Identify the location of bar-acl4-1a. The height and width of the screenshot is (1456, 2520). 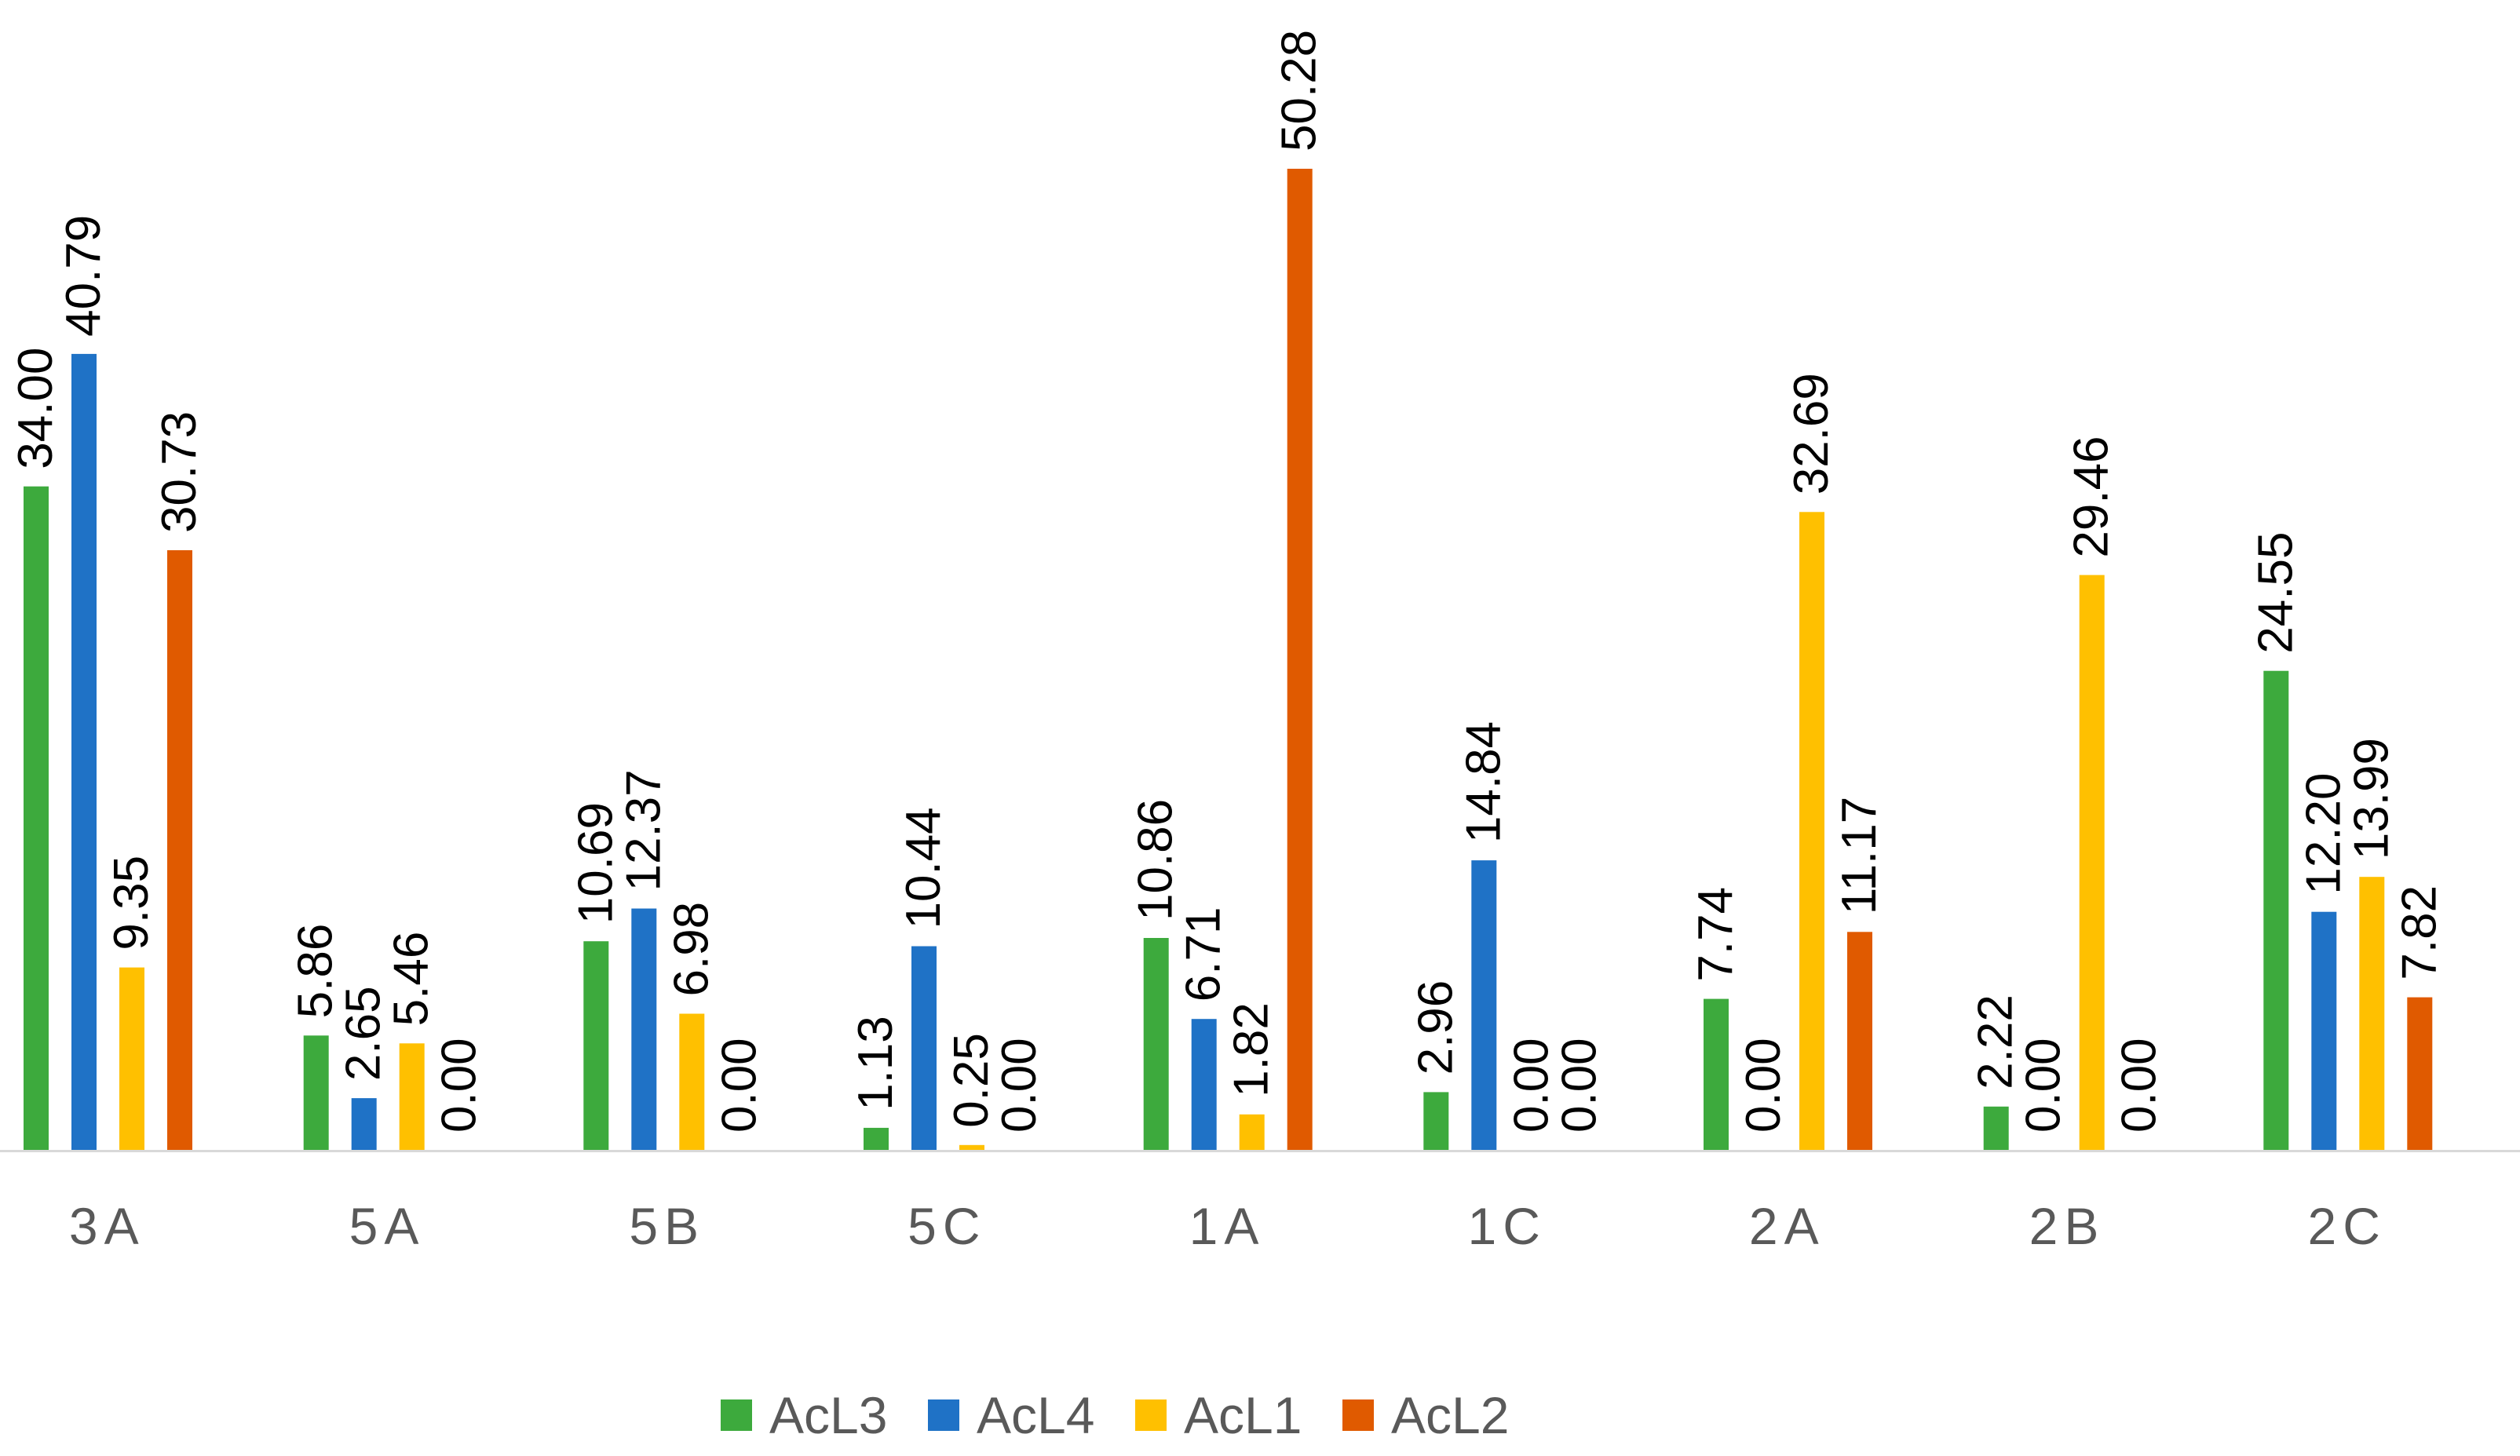
(1204, 1084).